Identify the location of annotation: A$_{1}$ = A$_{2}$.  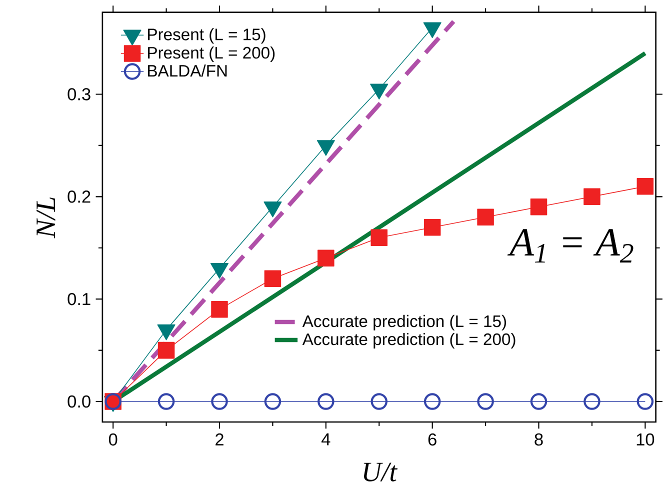
(570, 246).